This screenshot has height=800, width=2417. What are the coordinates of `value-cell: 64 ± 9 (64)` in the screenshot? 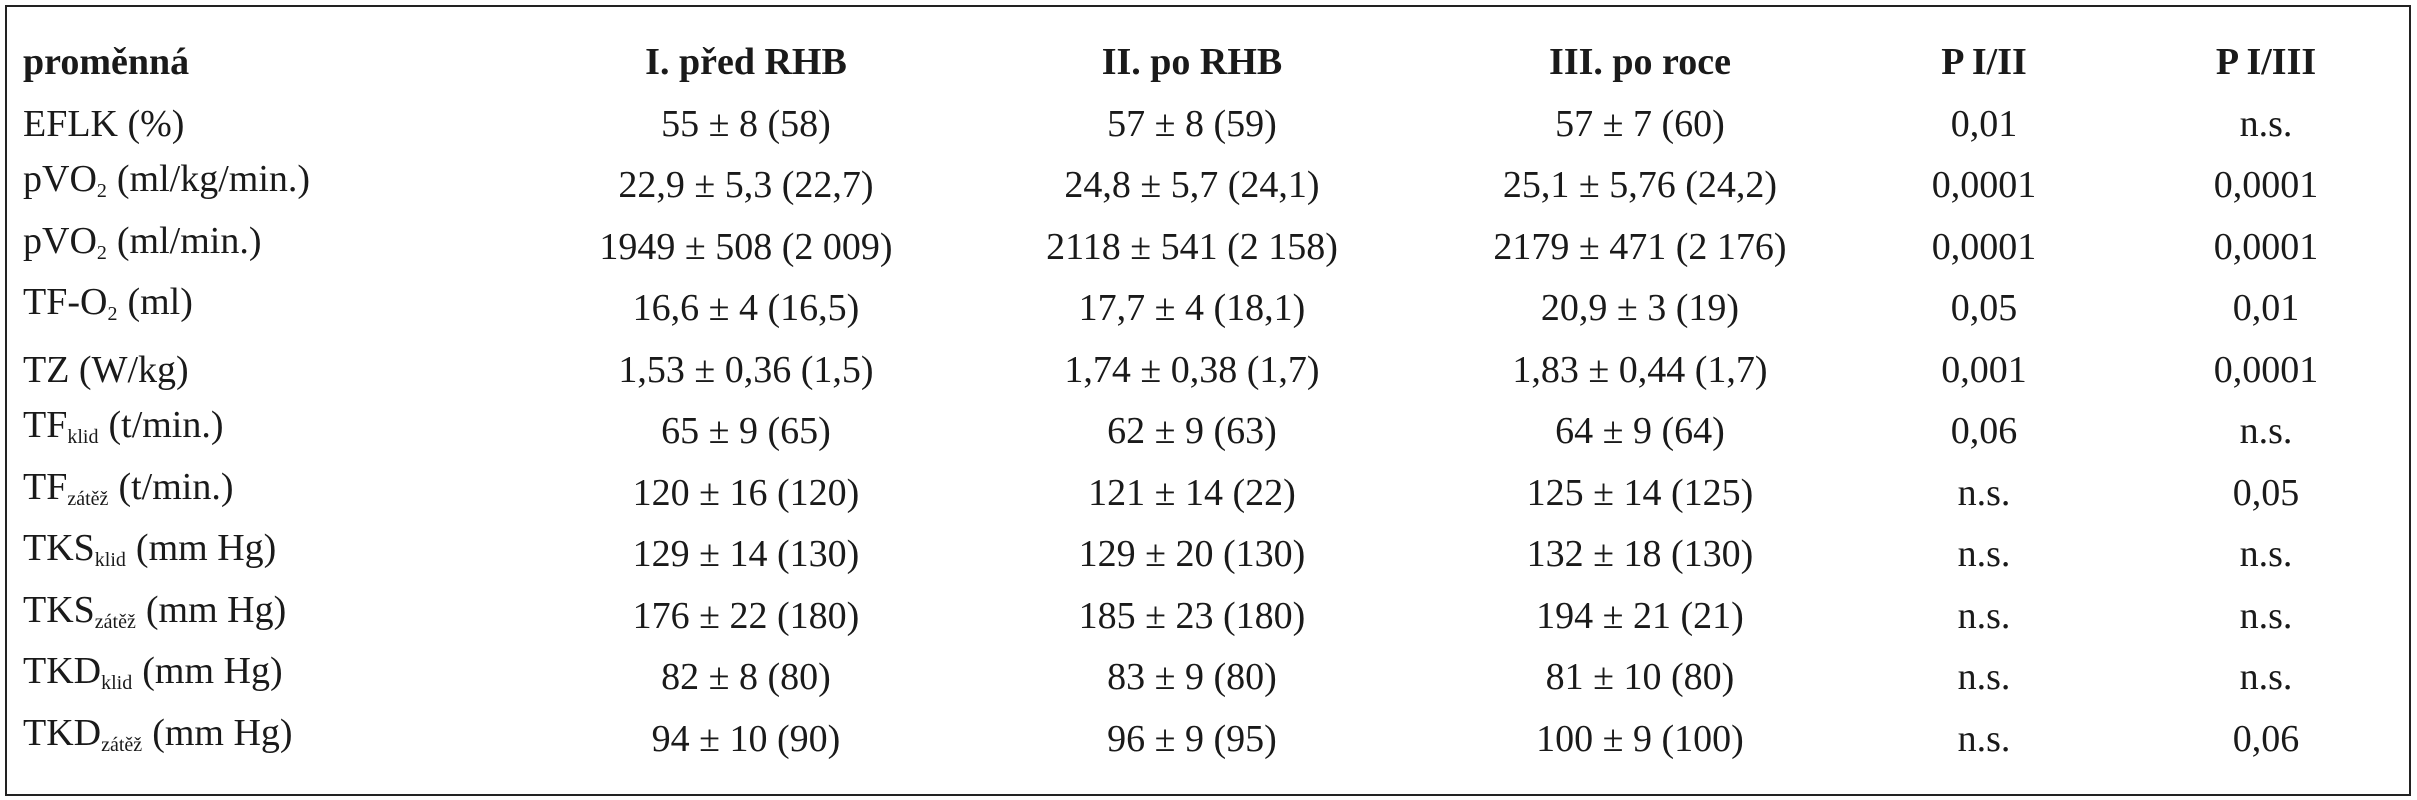 It's located at (1640, 431).